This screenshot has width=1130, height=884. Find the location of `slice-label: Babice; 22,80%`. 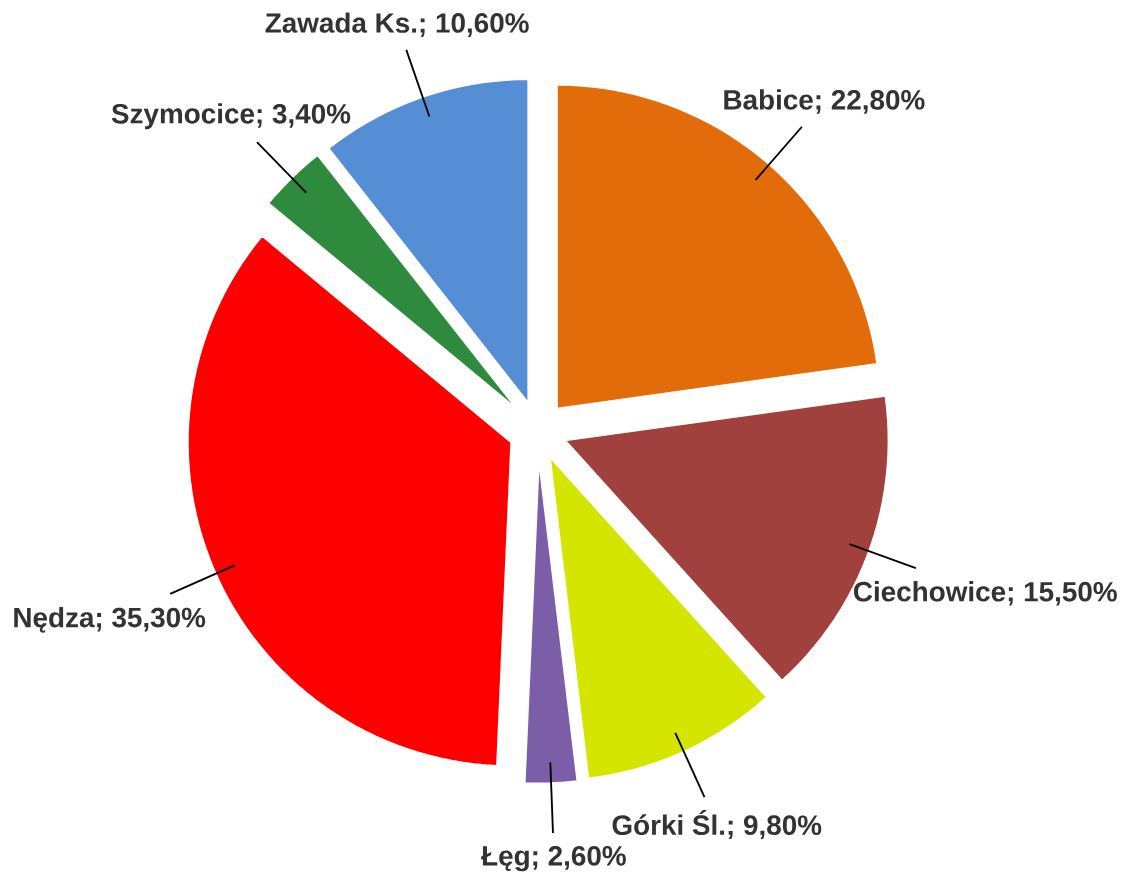

slice-label: Babice; 22,80% is located at coordinates (824, 101).